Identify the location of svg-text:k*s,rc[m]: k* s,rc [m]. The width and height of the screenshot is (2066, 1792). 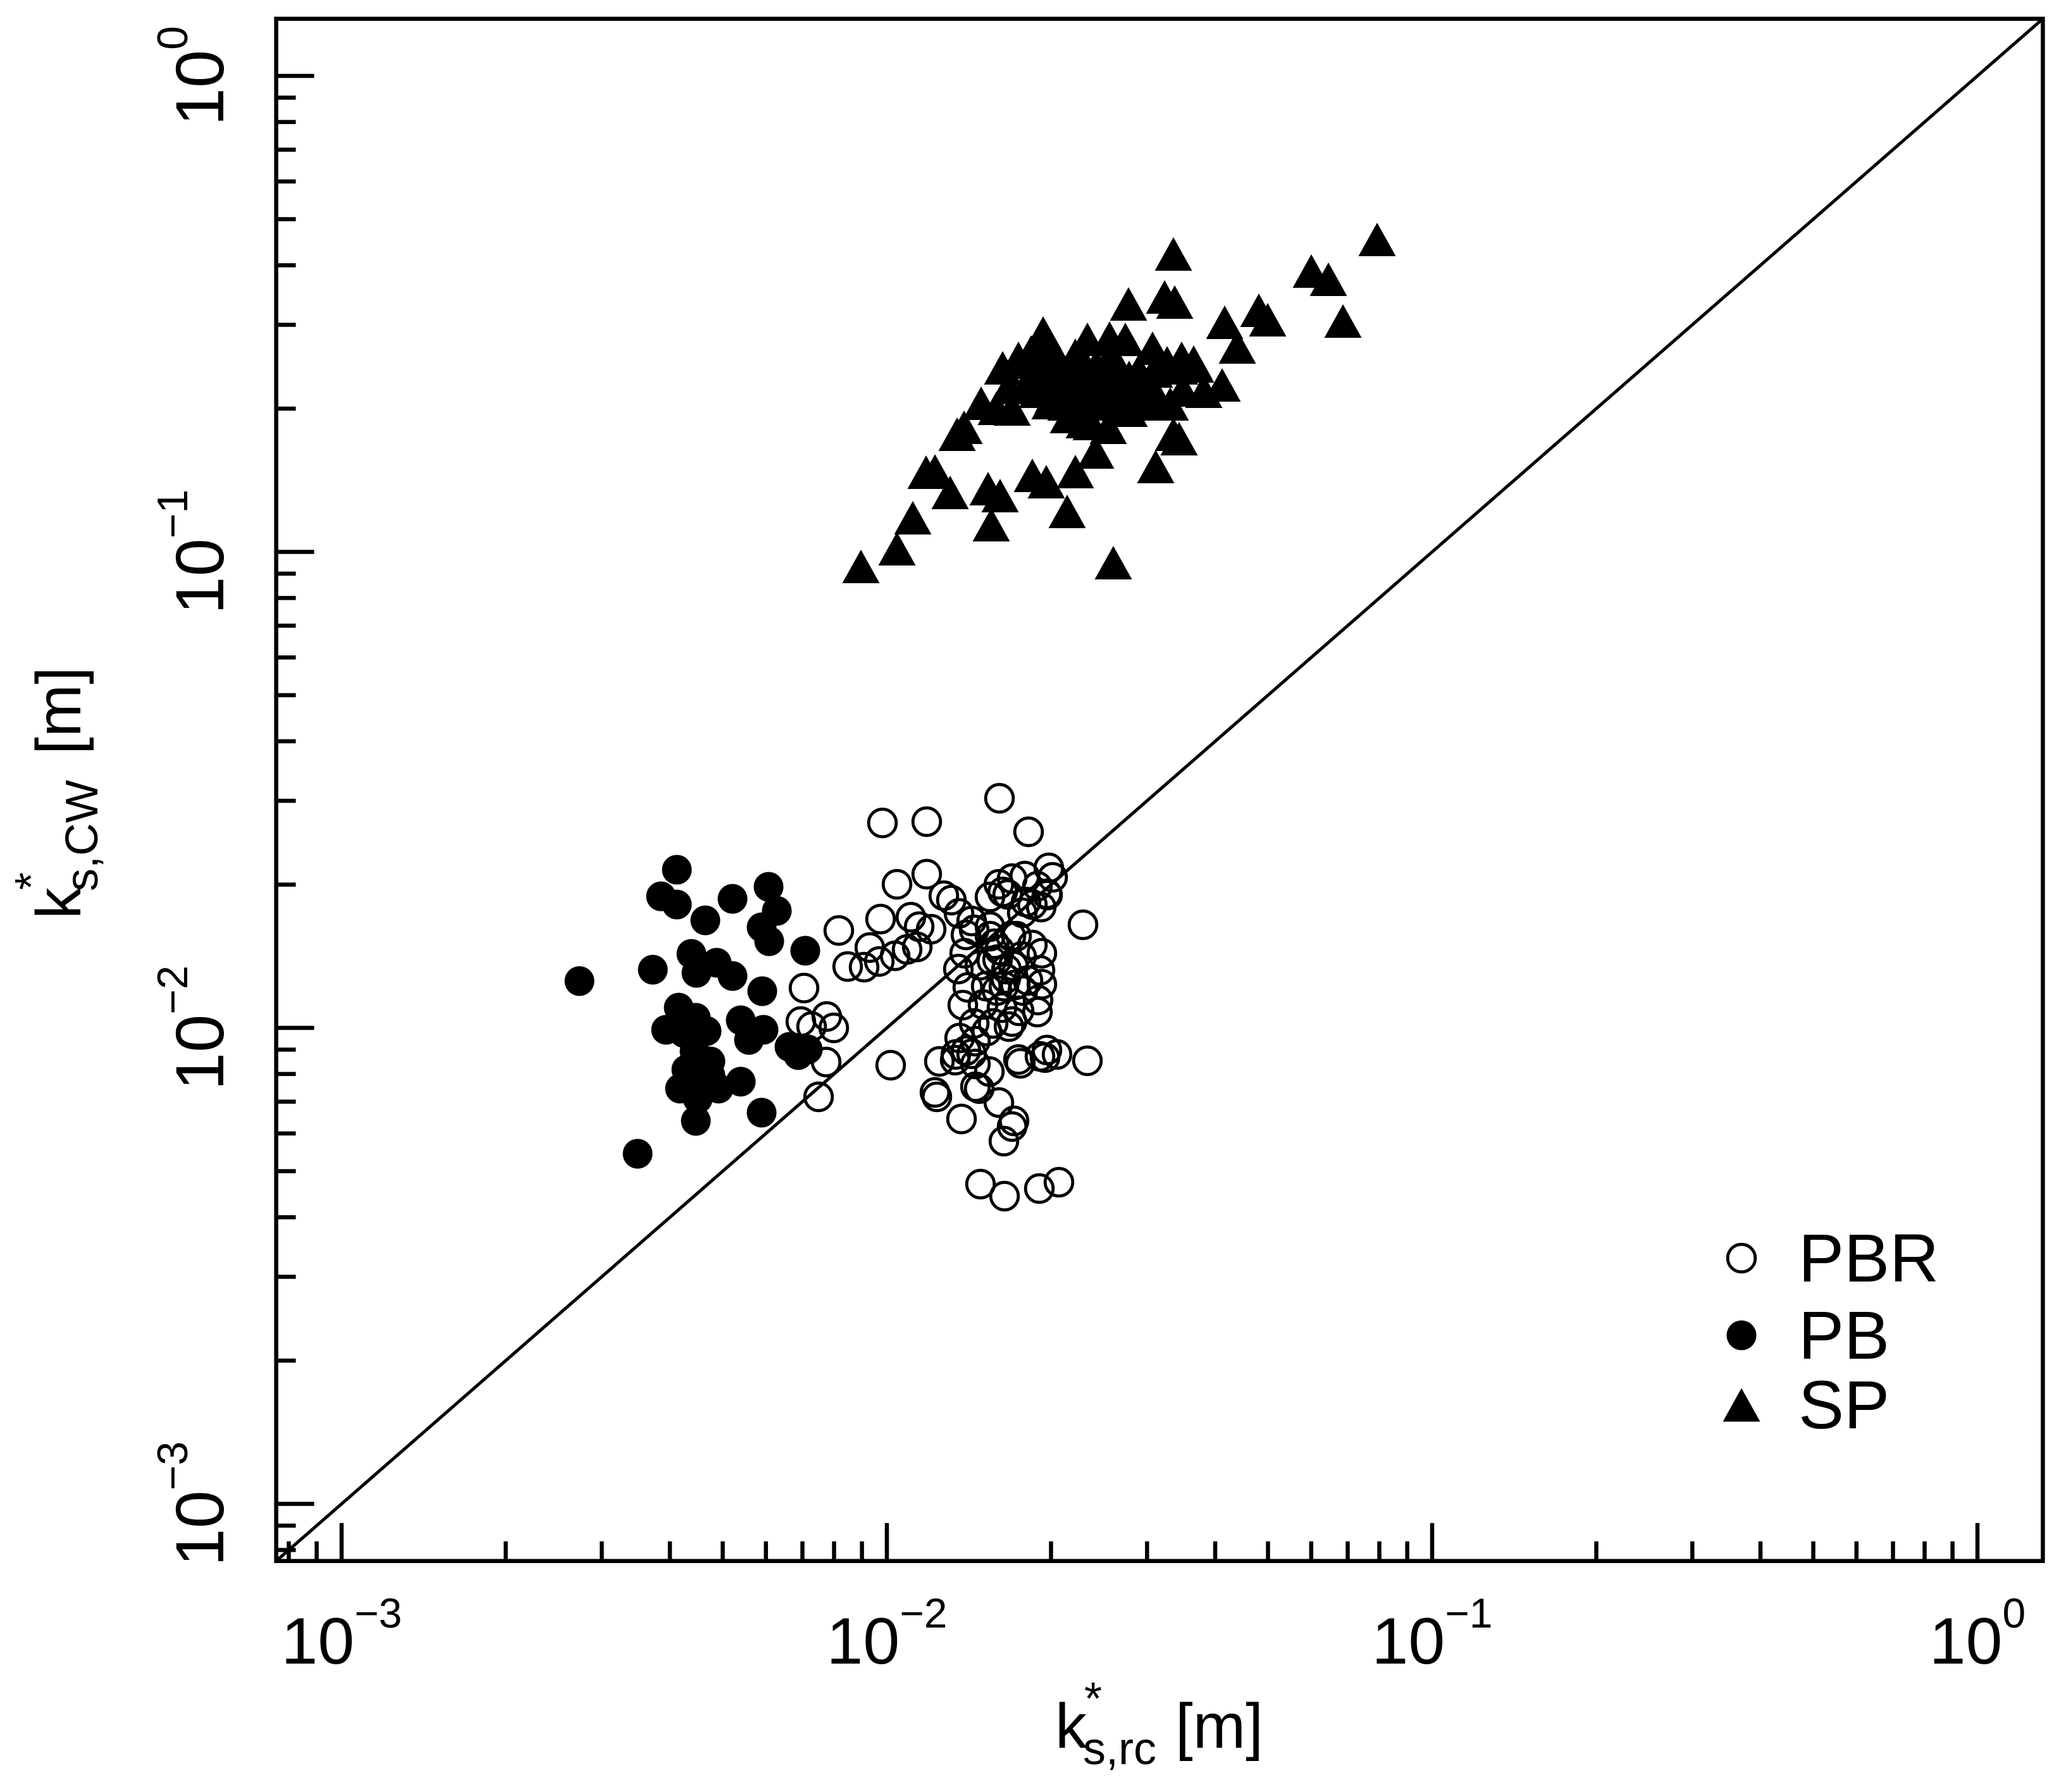
(1159, 1724).